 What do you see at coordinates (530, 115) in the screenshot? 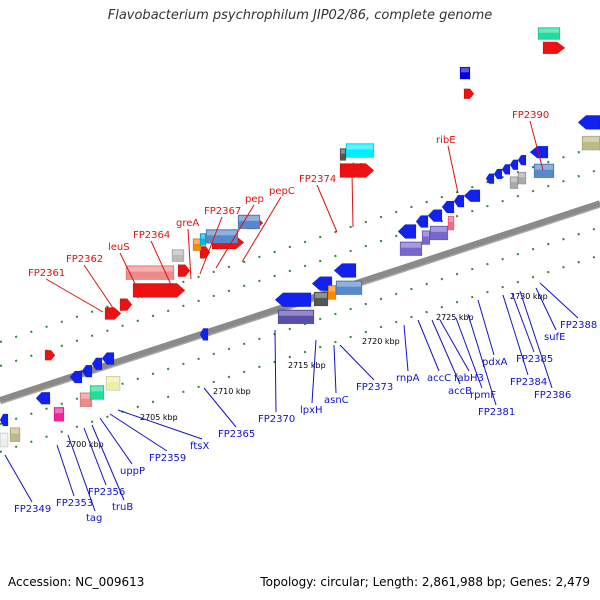
I see `gene-label-top: FP2390` at bounding box center [530, 115].